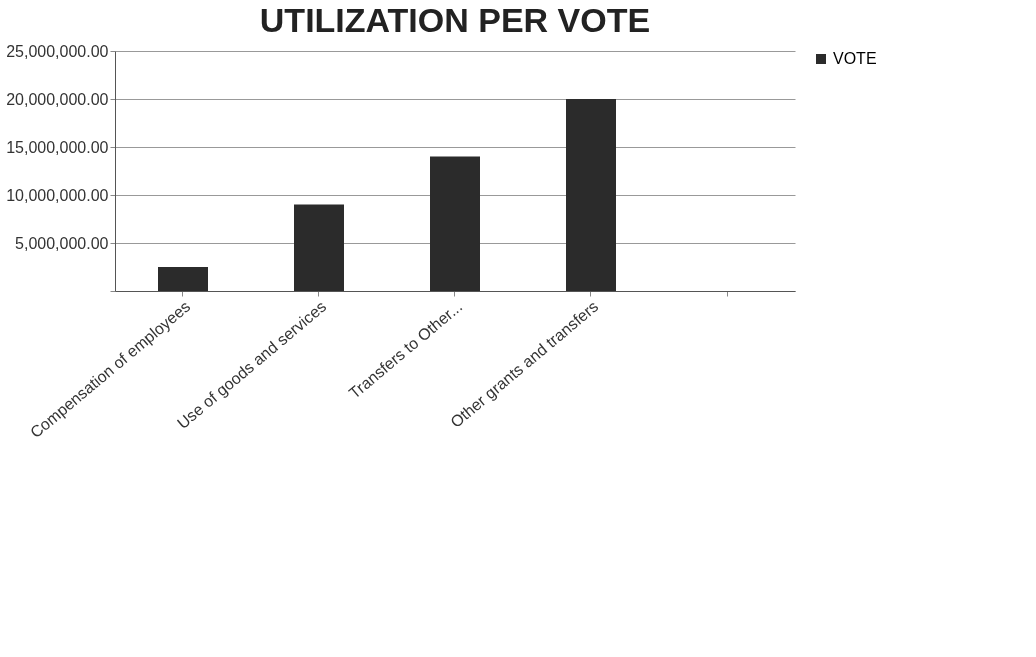 Image resolution: width=1036 pixels, height=657 pixels. What do you see at coordinates (455, 20) in the screenshot?
I see `chart-title: UTILIZATION PER VOTE` at bounding box center [455, 20].